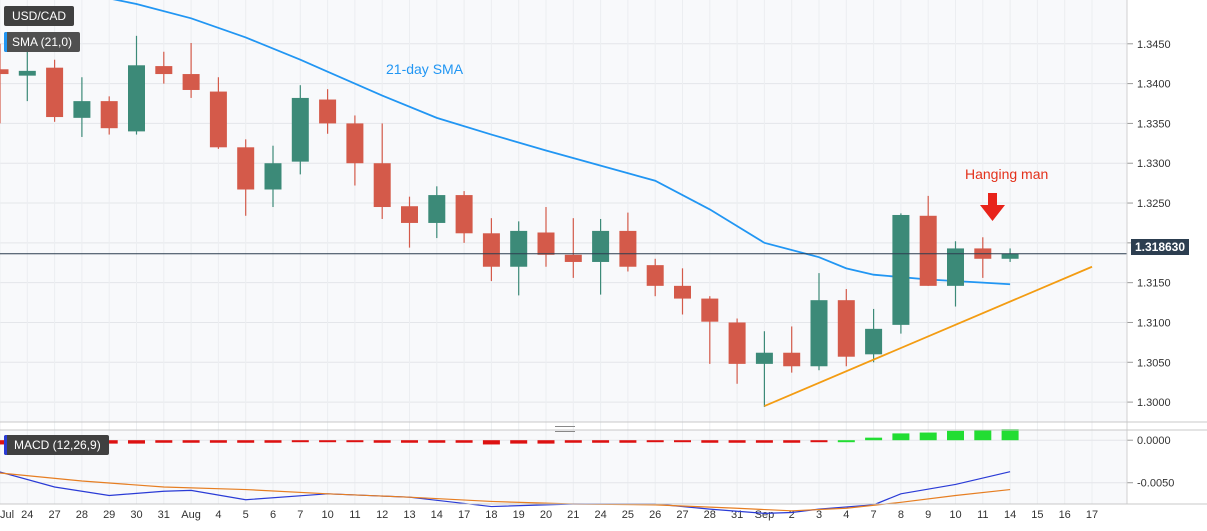  Describe the element at coordinates (1154, 45) in the screenshot. I see `price-tick-label: 1.3450` at that location.